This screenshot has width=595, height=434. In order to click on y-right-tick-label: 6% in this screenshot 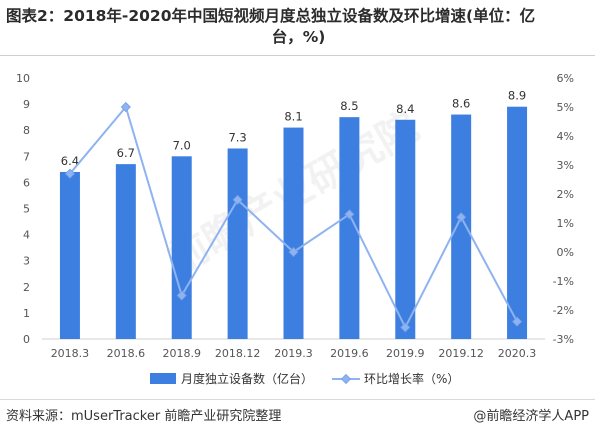, I will do `click(565, 78)`.